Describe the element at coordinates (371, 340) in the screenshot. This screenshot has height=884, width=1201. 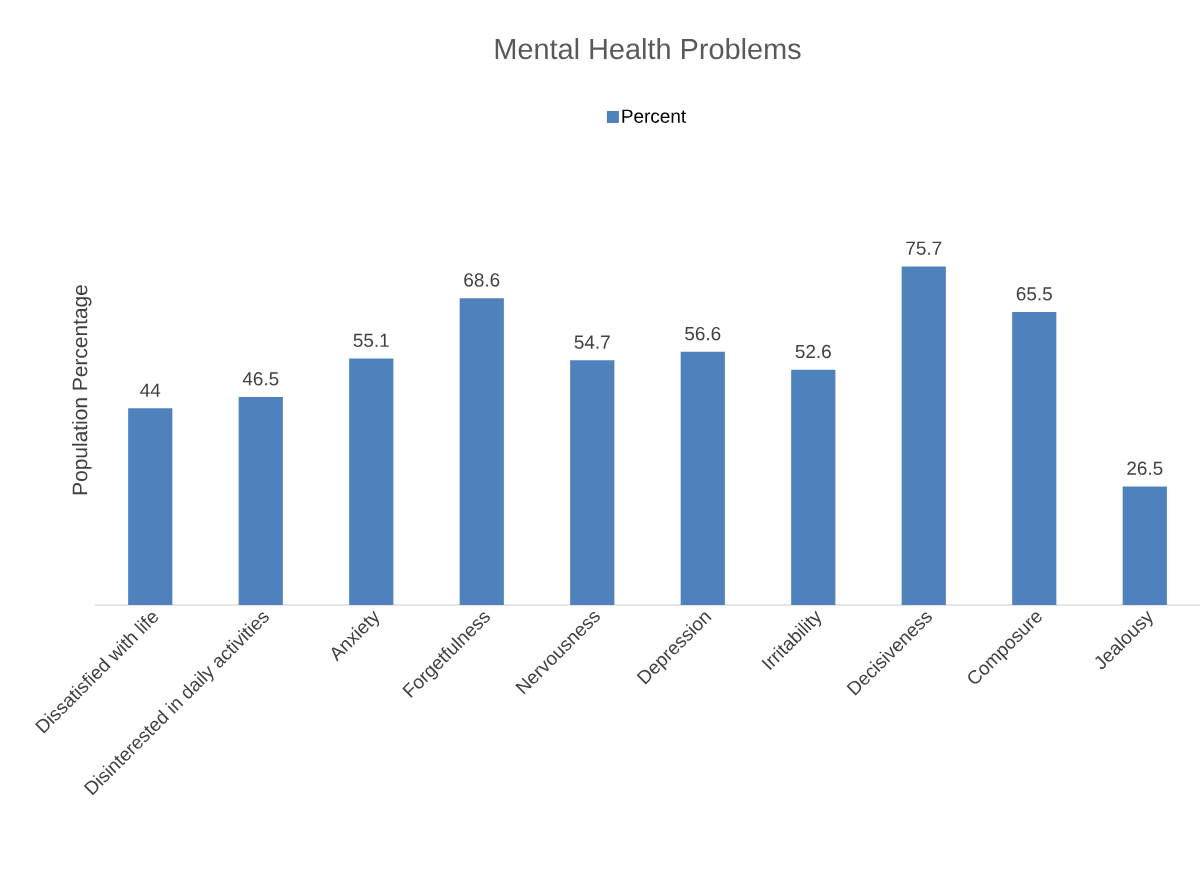
I see `data-label: 55.1` at that location.